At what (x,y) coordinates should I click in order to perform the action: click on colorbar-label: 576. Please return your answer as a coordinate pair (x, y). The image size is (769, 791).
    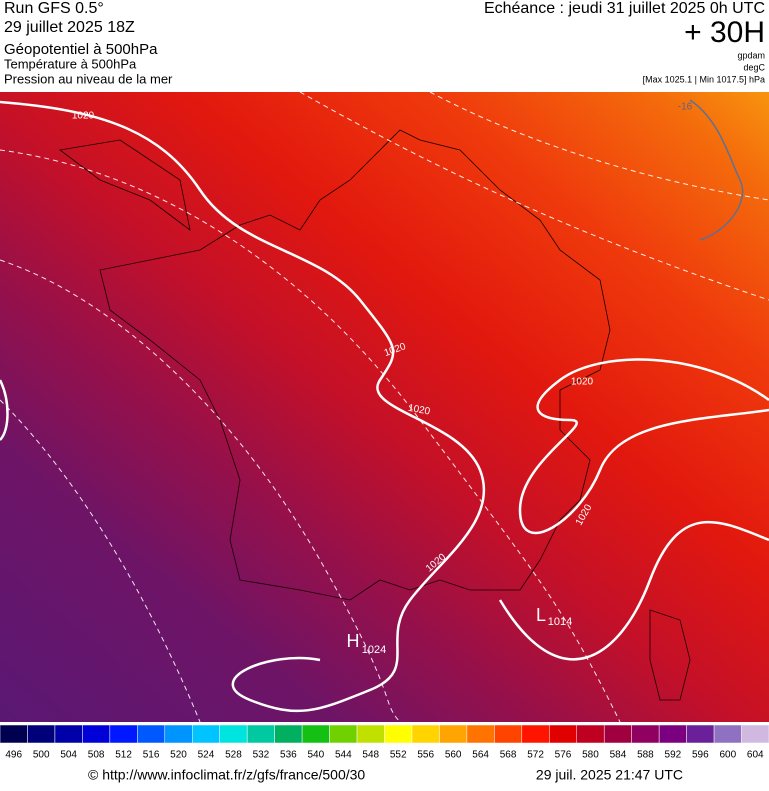
    Looking at the image, I should click on (563, 755).